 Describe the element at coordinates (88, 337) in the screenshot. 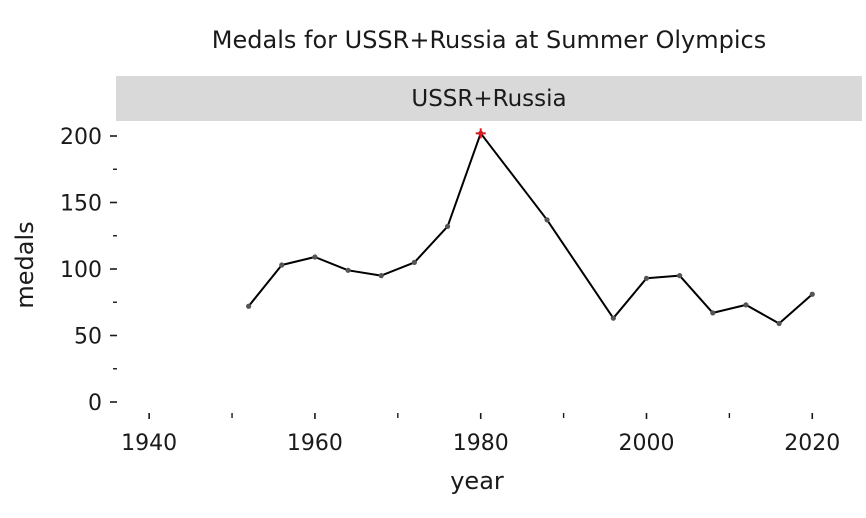

I see `y-tick-label: 50` at that location.